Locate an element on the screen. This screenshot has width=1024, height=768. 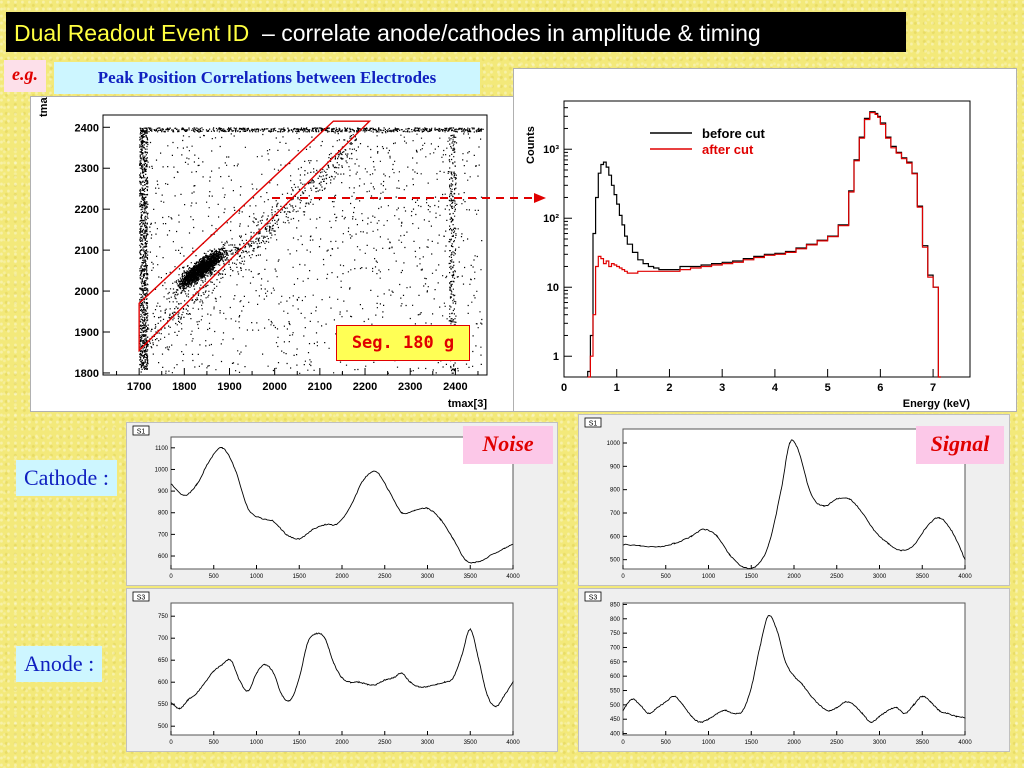
cathode-label: Cathode : is located at coordinates (66, 478).